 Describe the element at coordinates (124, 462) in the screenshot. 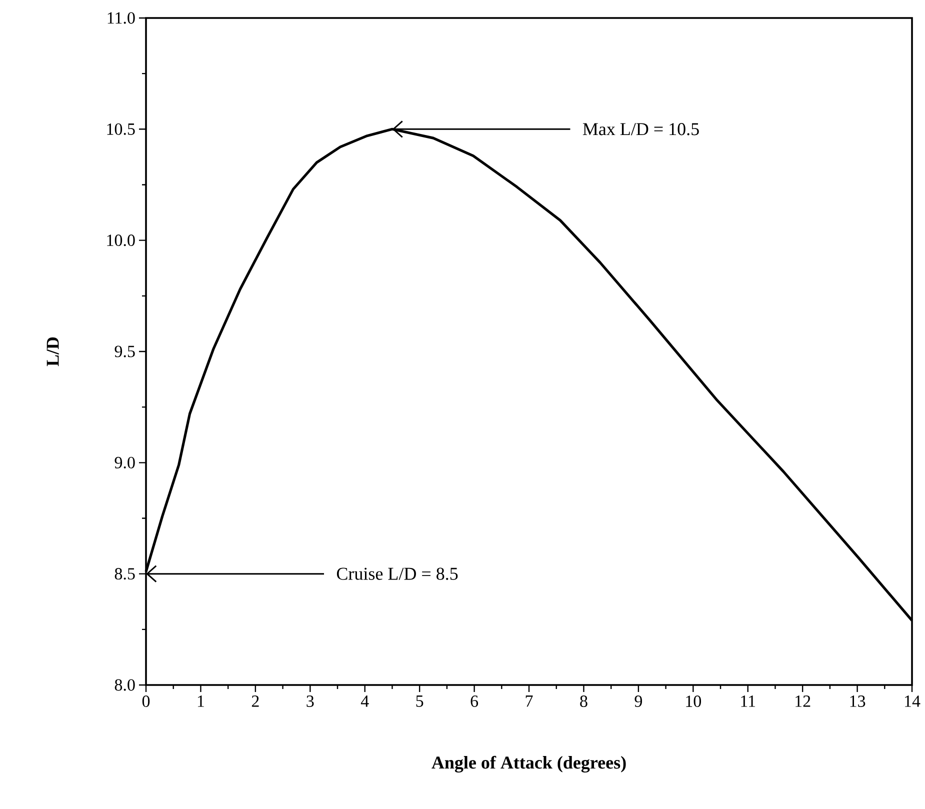

I see `y-tick-label: 9.0` at that location.